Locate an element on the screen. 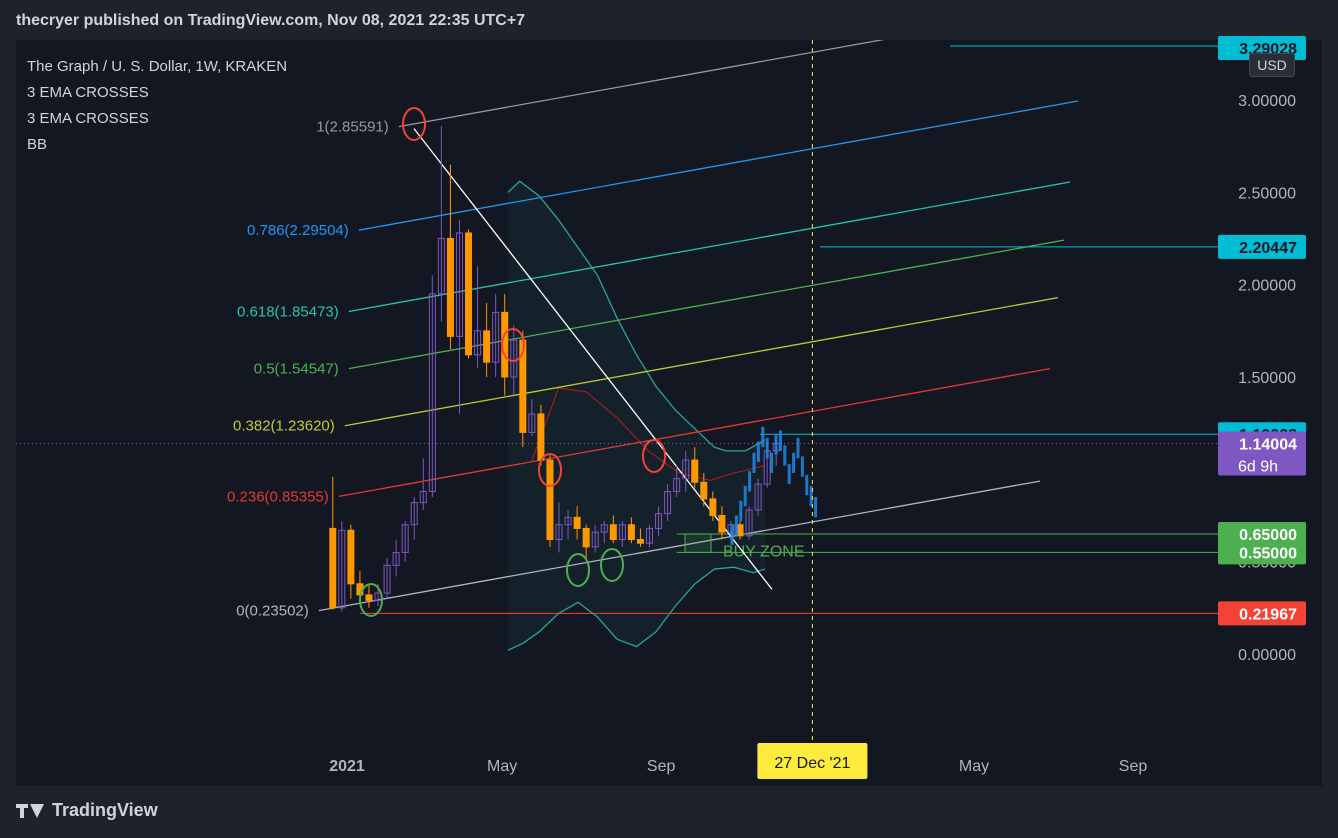  fib-level-label: 1(2.85591) is located at coordinates (352, 127).